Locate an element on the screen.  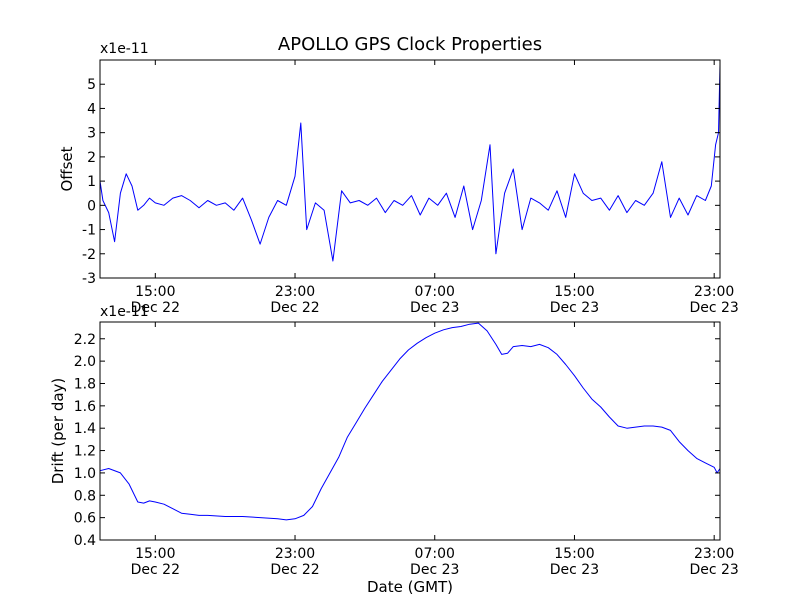
y-tick-label: 3 is located at coordinates (91, 134).